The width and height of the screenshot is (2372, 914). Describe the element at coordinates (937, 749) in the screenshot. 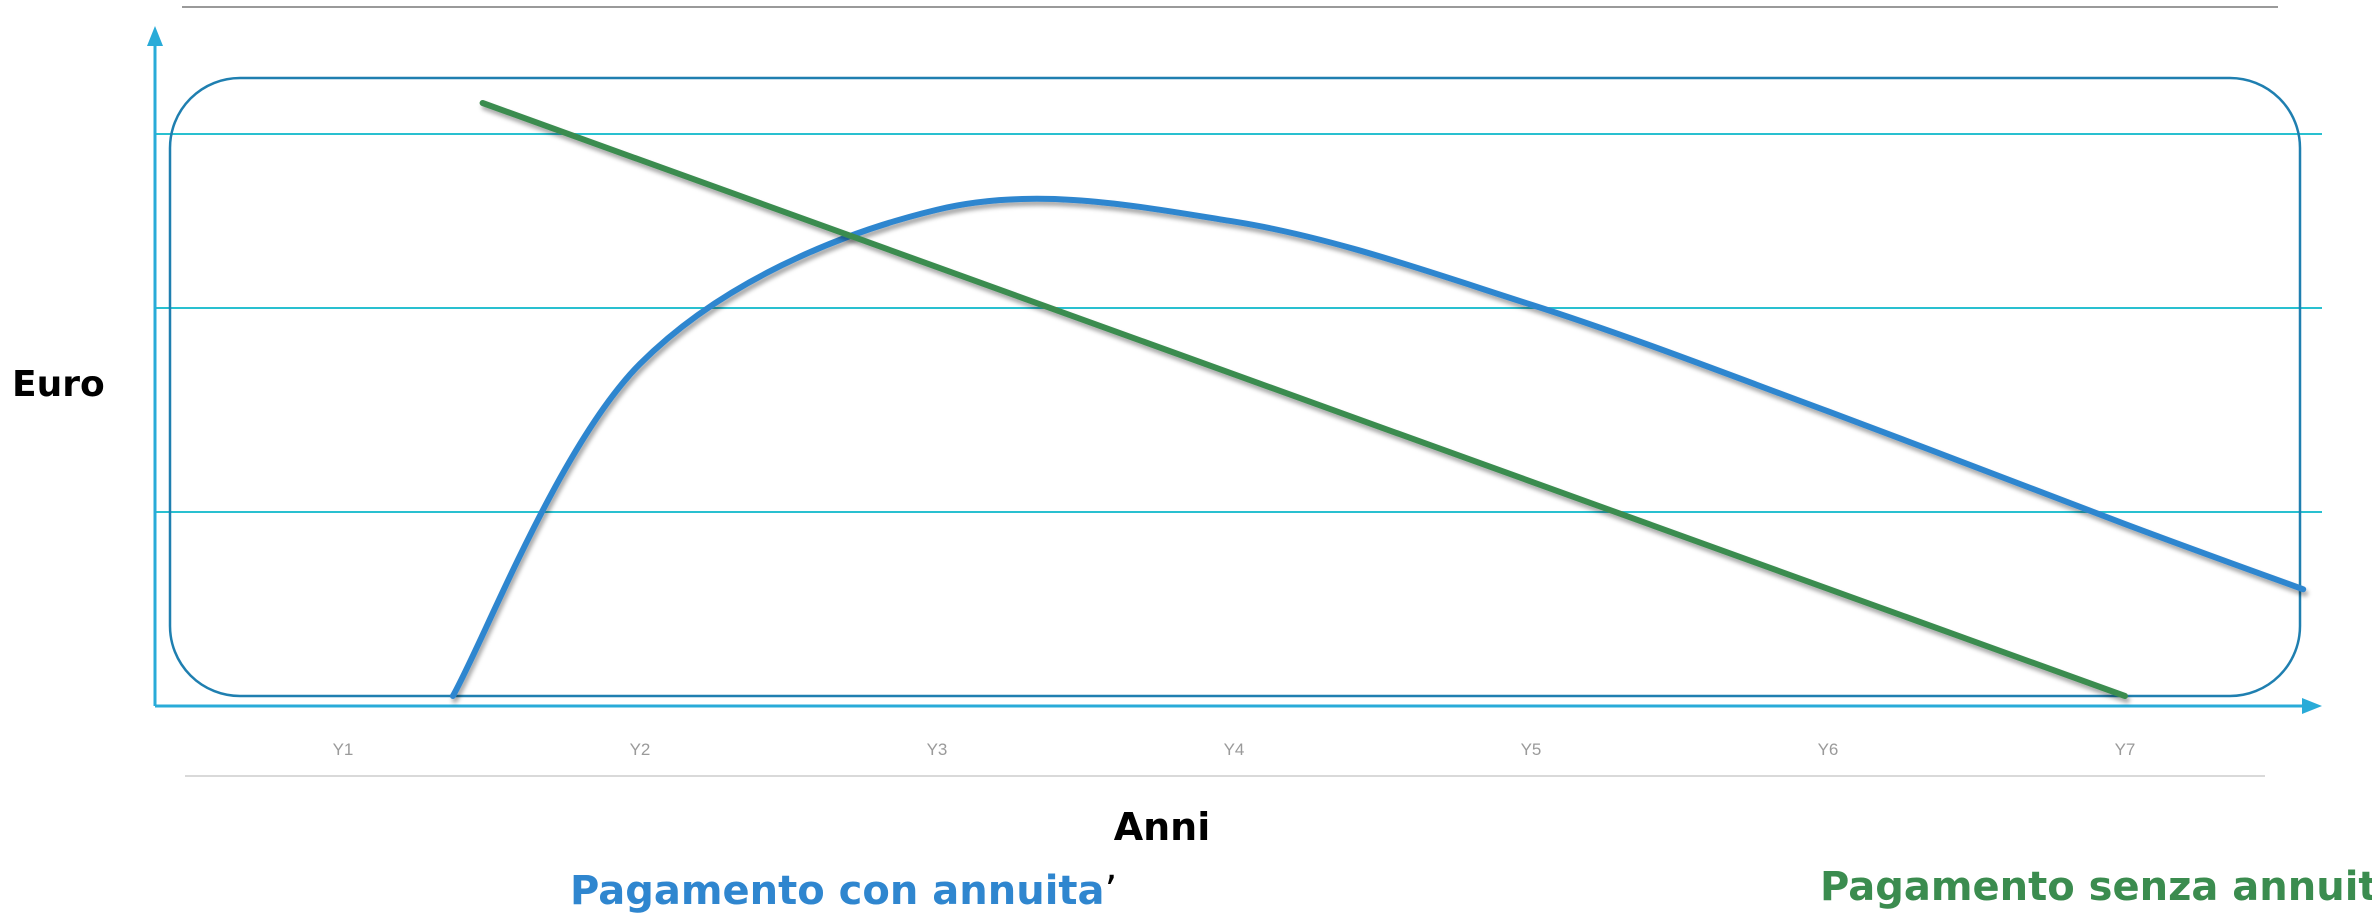

I see `x-tick-label: Y3` at that location.